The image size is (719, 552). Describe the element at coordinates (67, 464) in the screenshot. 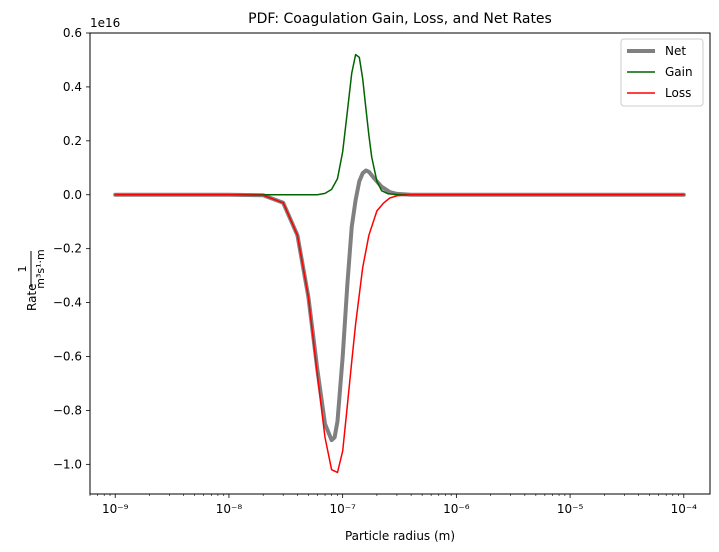

I see `y-tick-label: −1.0` at that location.